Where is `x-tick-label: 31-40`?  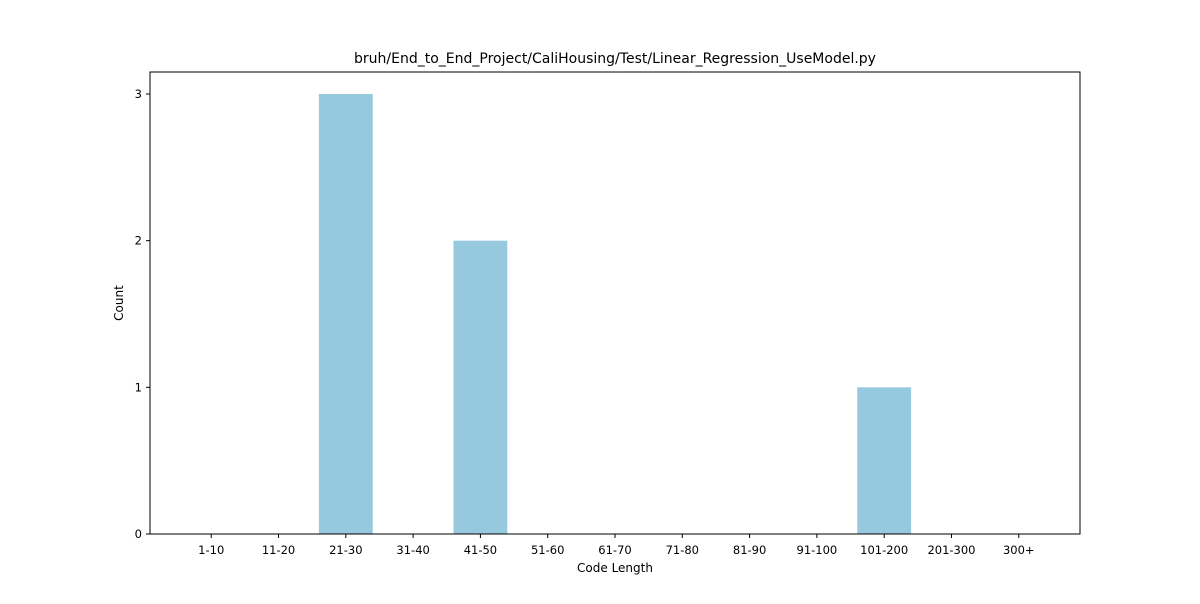
x-tick-label: 31-40 is located at coordinates (412, 550).